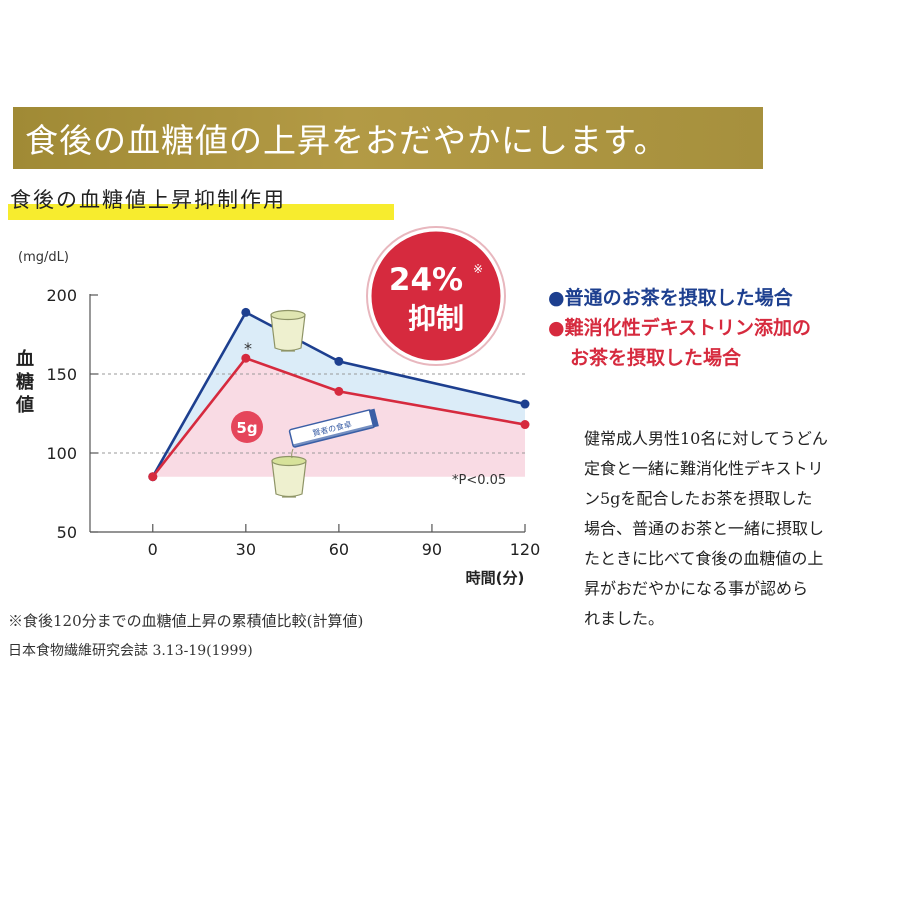 This screenshot has width=900, height=900. What do you see at coordinates (186, 621) in the screenshot?
I see `footnote: ※食後120分までの血糖値上昇の累積値比較(計算値)` at bounding box center [186, 621].